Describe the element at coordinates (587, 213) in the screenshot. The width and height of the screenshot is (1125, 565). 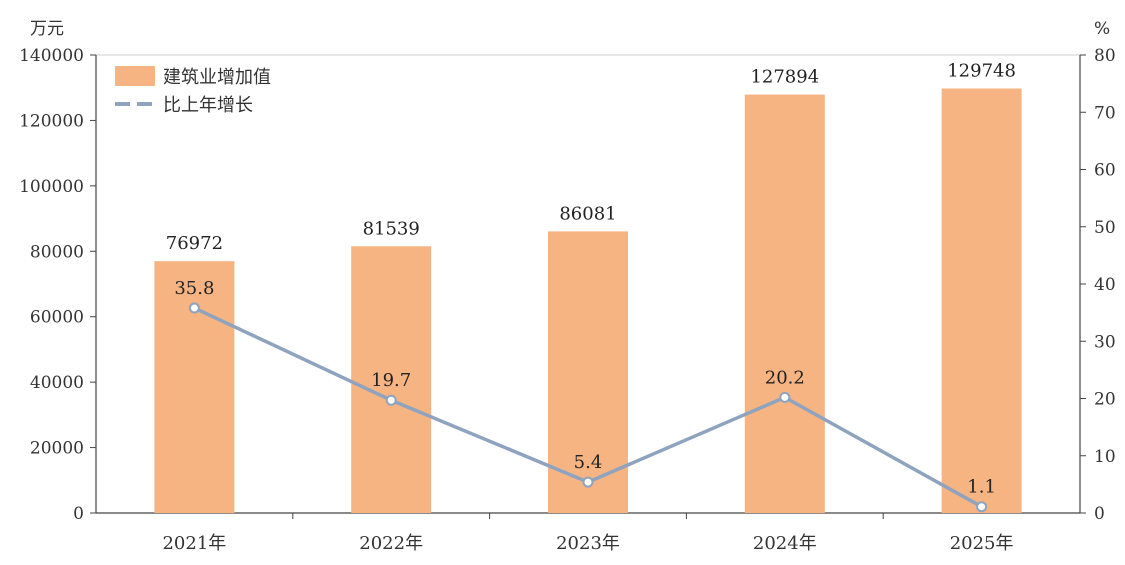
I see `bar-data-label: 86081` at that location.